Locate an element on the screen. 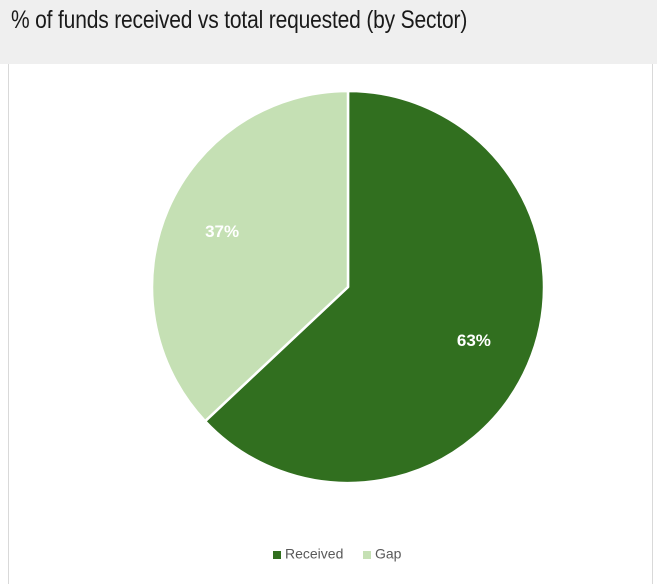  legend: Received Gap is located at coordinates (337, 554).